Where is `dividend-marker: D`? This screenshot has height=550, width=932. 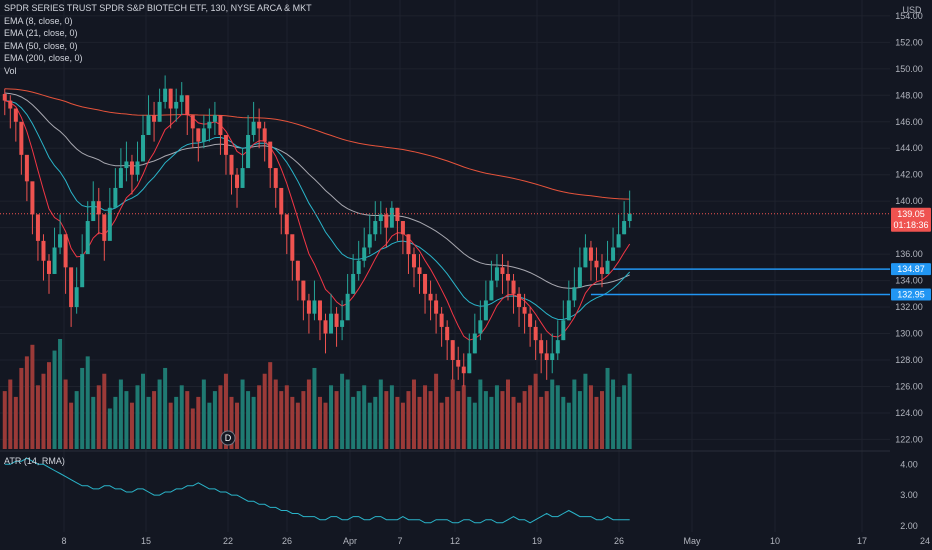
dividend-marker: D is located at coordinates (228, 438).